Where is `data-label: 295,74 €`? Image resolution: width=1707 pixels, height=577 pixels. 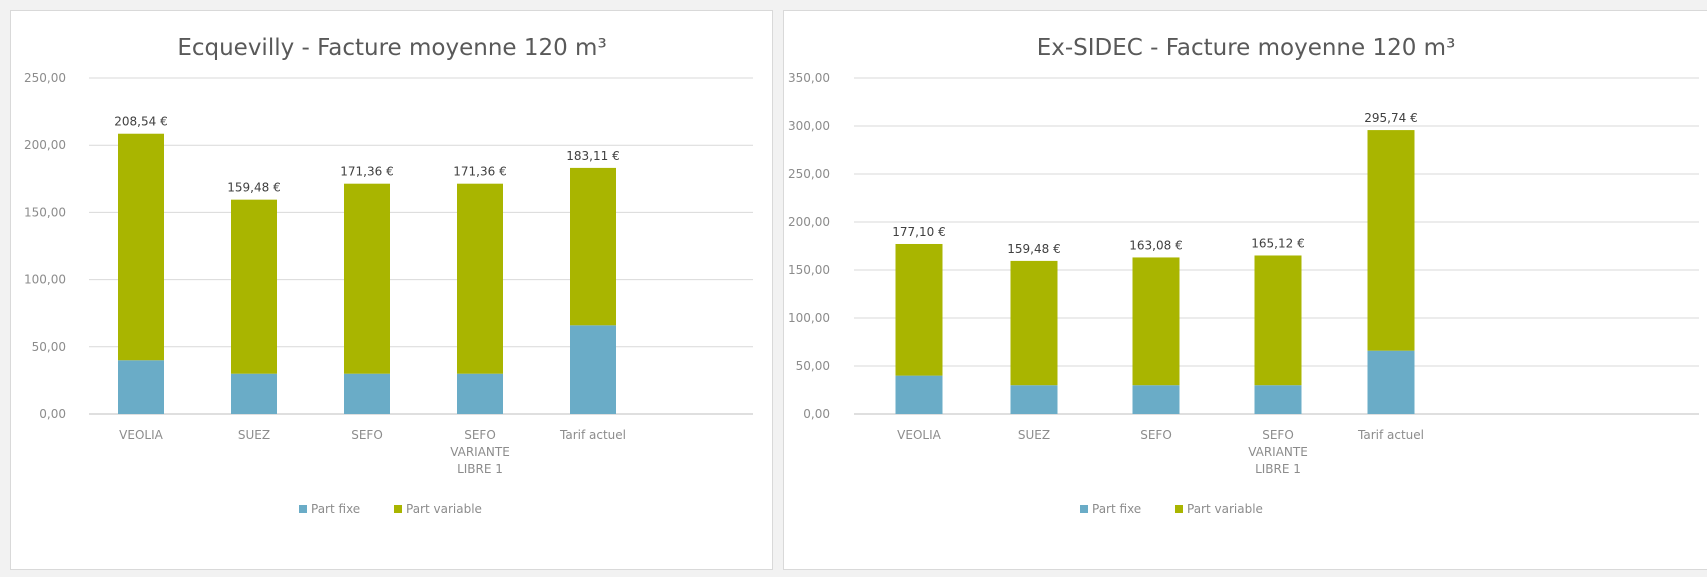 data-label: 295,74 € is located at coordinates (1390, 118).